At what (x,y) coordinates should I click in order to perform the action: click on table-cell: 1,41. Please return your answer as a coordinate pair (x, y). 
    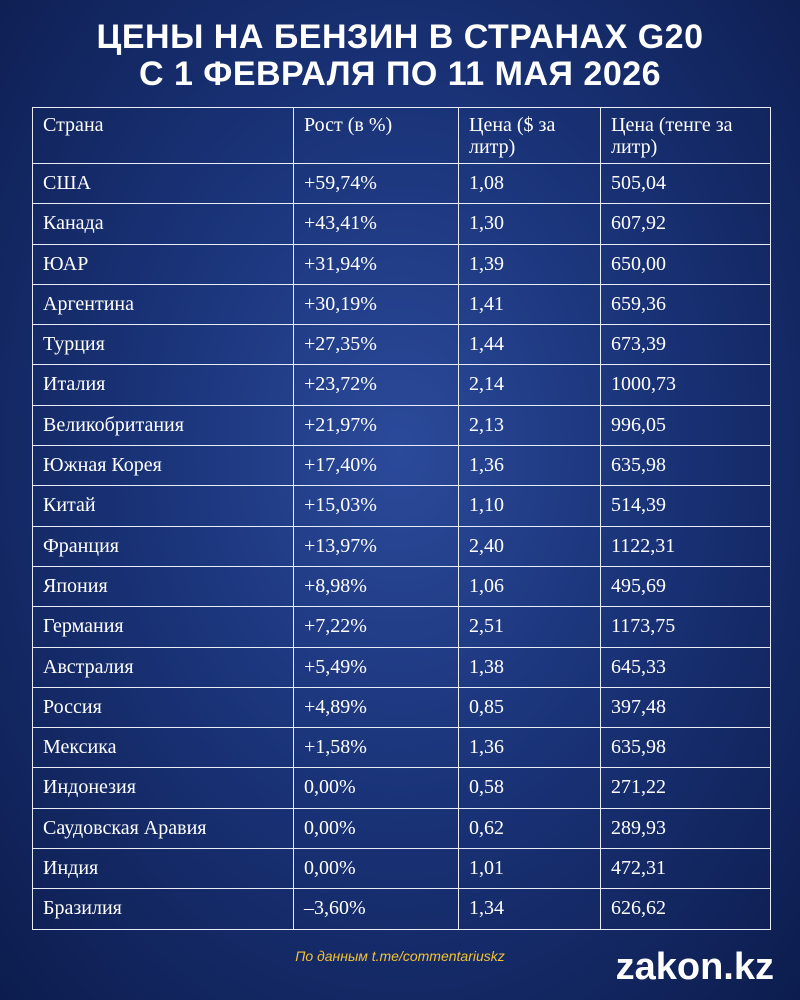
    Looking at the image, I should click on (529, 304).